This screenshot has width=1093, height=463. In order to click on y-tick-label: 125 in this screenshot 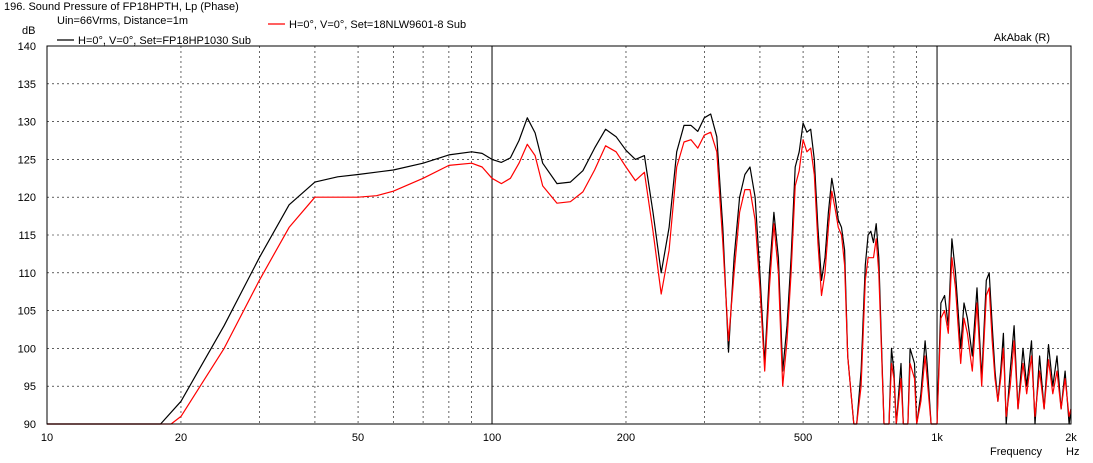, I will do `click(27, 160)`.